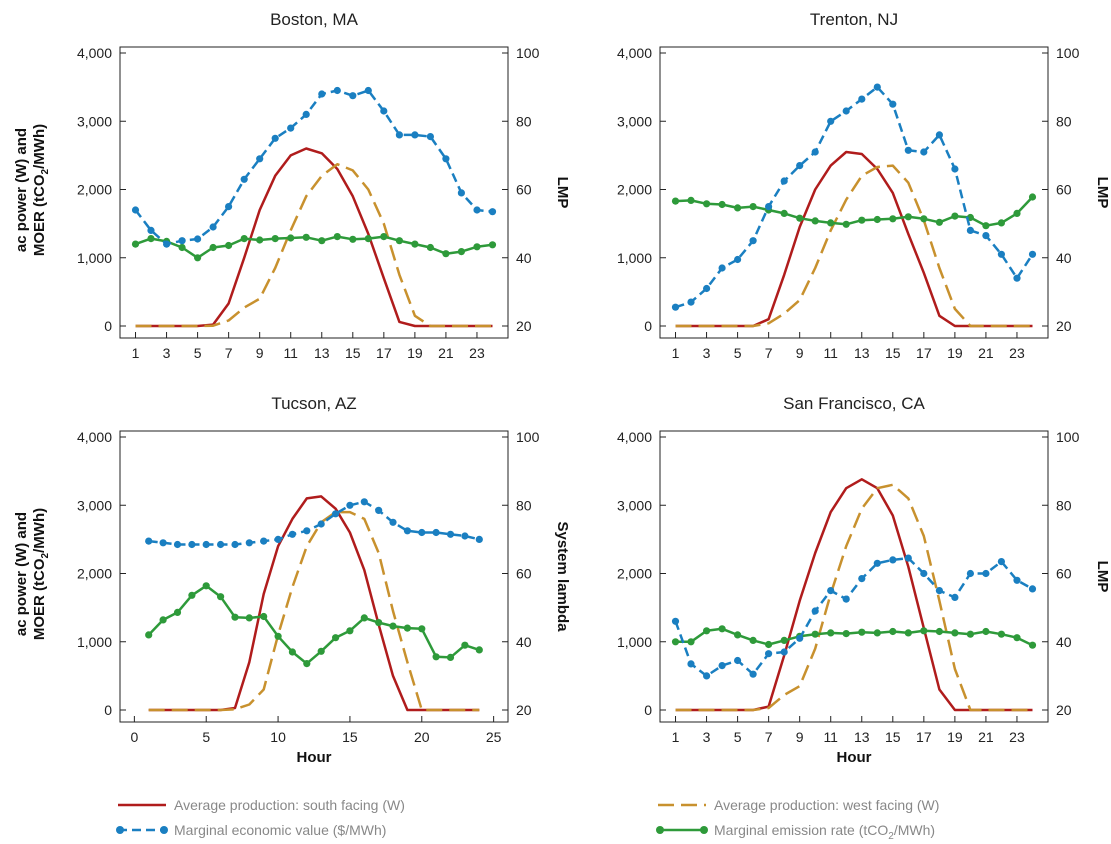  I want to click on series-line-west, so click(314, 611).